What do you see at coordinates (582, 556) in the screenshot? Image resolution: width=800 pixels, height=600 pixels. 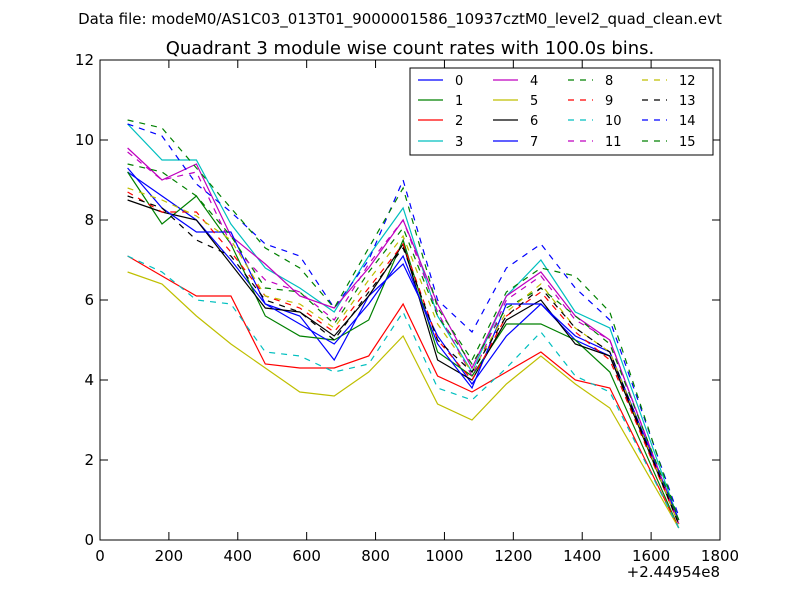 I see `x-tick-label: 1400` at bounding box center [582, 556].